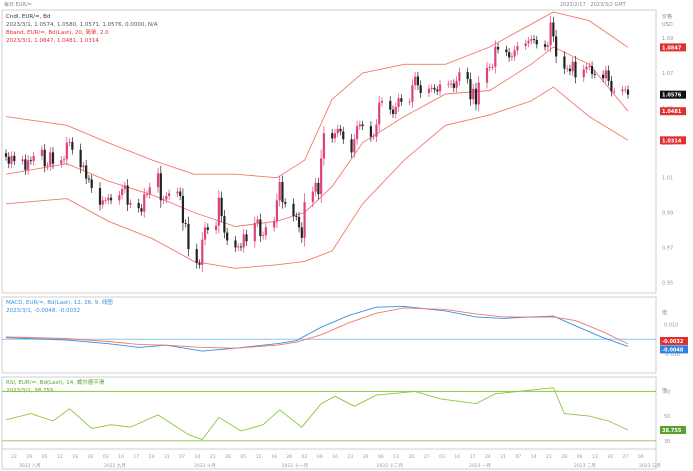 This screenshot has height=471, width=693. What do you see at coordinates (381, 457) in the screenshot?
I see `x-day-tick-24: 06` at bounding box center [381, 457].